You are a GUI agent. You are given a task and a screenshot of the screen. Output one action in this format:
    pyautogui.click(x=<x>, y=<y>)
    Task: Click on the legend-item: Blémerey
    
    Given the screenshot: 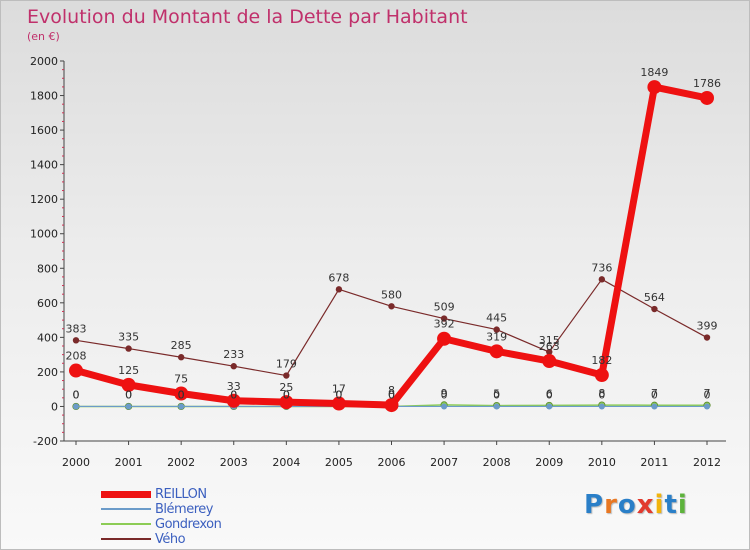 What is the action you would take?
    pyautogui.click(x=201, y=509)
    